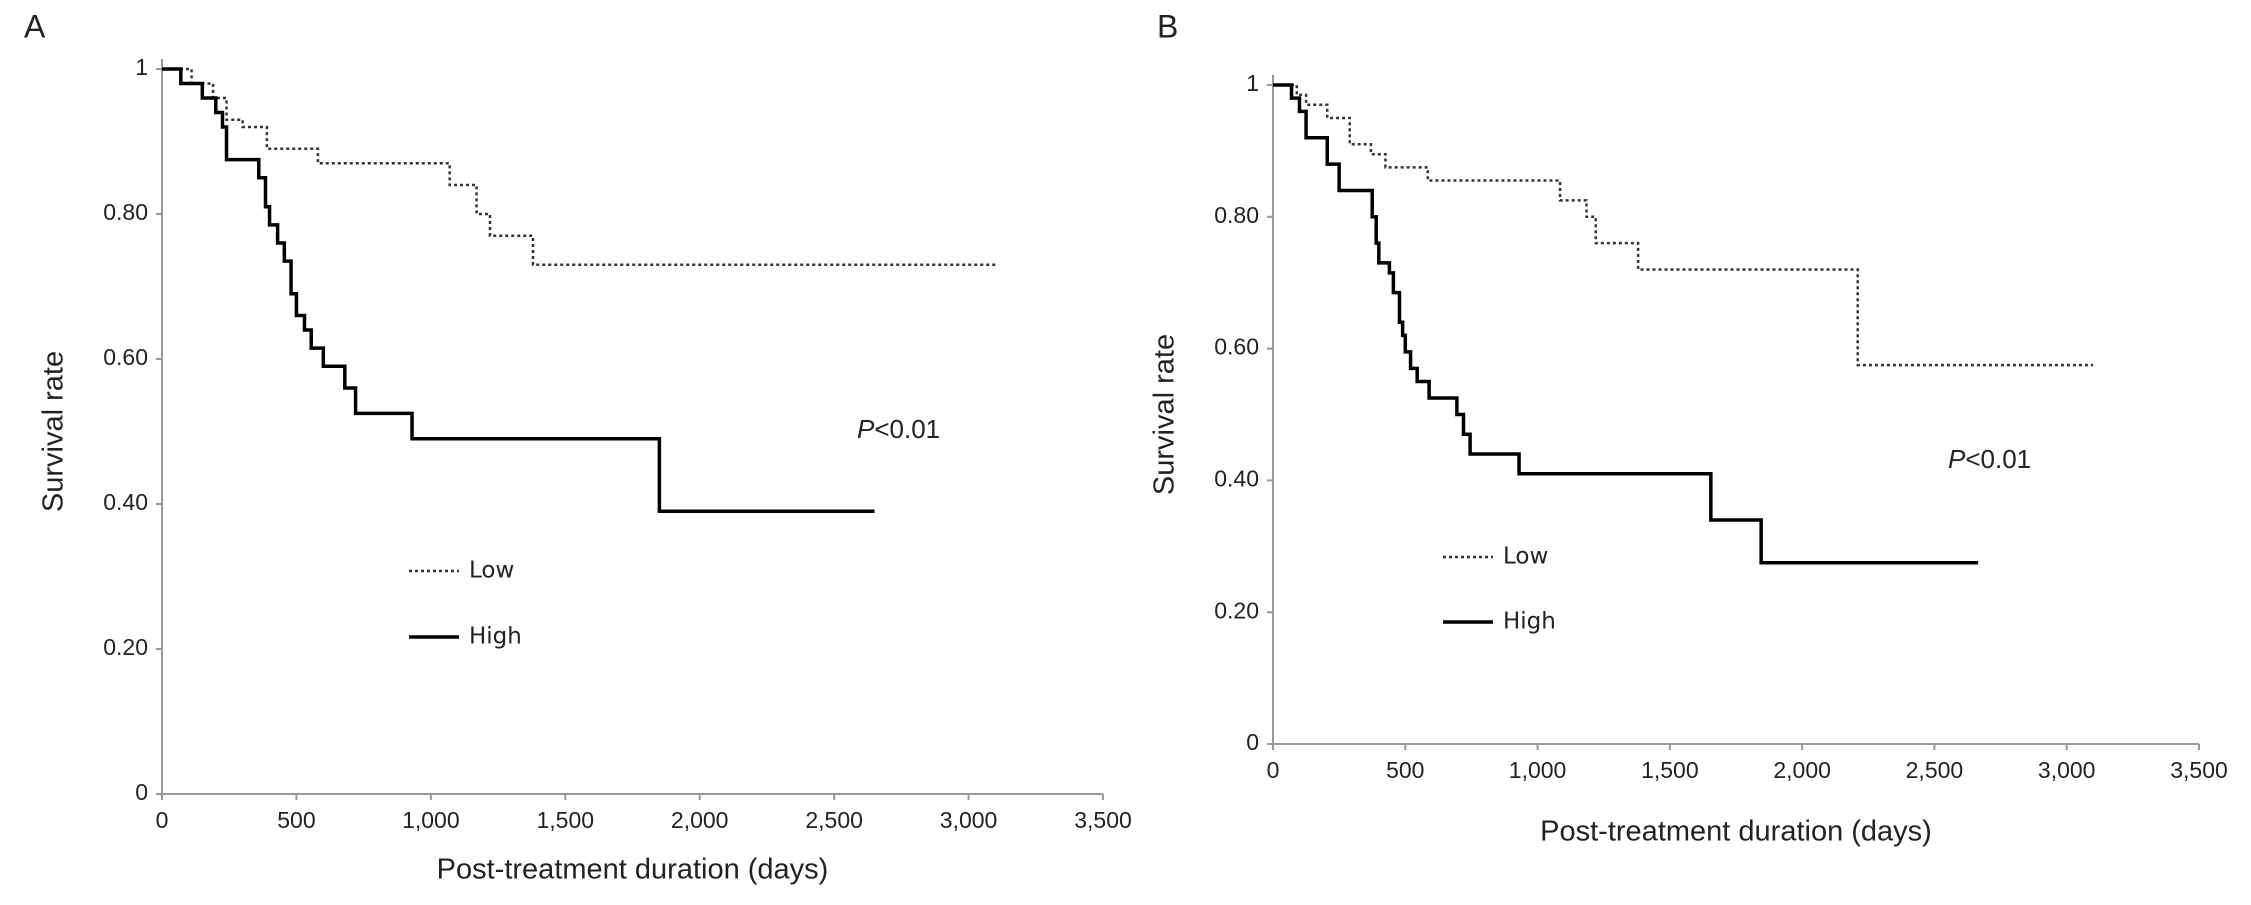 Image resolution: width=2251 pixels, height=905 pixels. Describe the element at coordinates (1167, 26) in the screenshot. I see `panel-label: B` at that location.